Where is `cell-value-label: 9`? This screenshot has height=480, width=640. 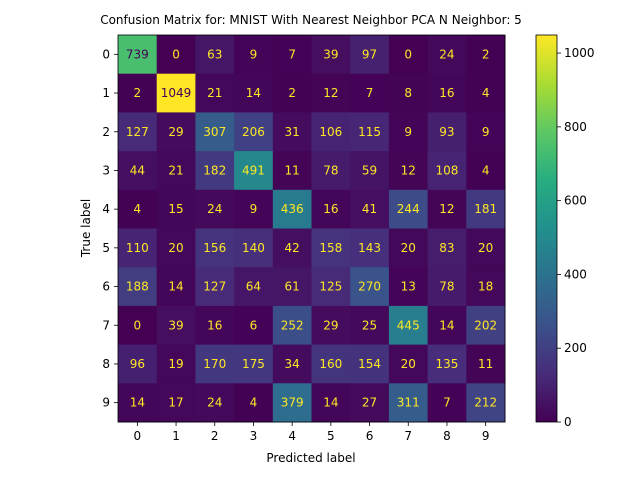 cell-value-label: 9 is located at coordinates (254, 54).